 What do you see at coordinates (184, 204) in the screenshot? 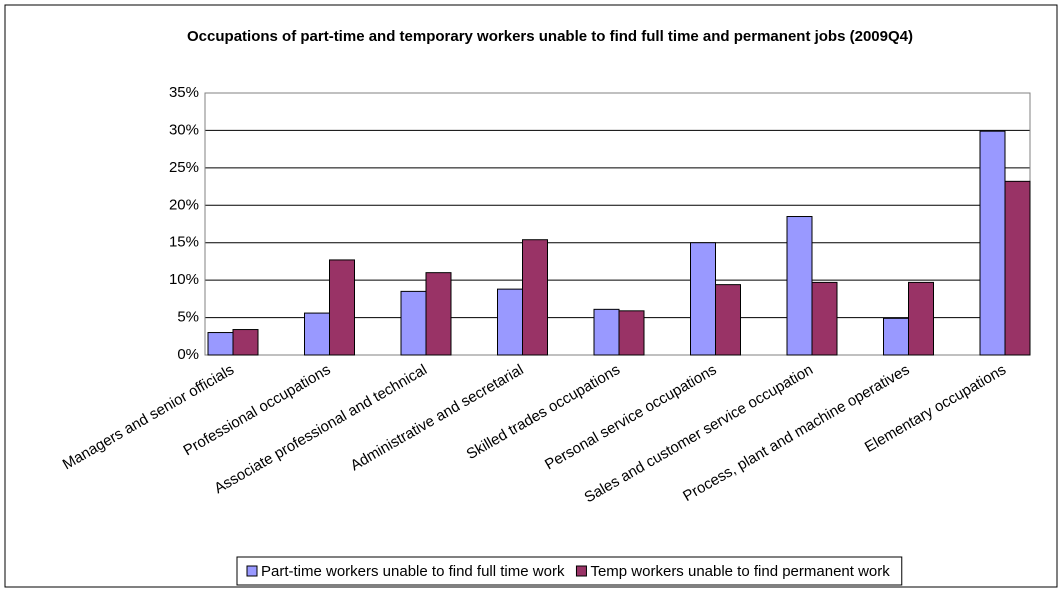
I see `y-tick-label: 20%` at bounding box center [184, 204].